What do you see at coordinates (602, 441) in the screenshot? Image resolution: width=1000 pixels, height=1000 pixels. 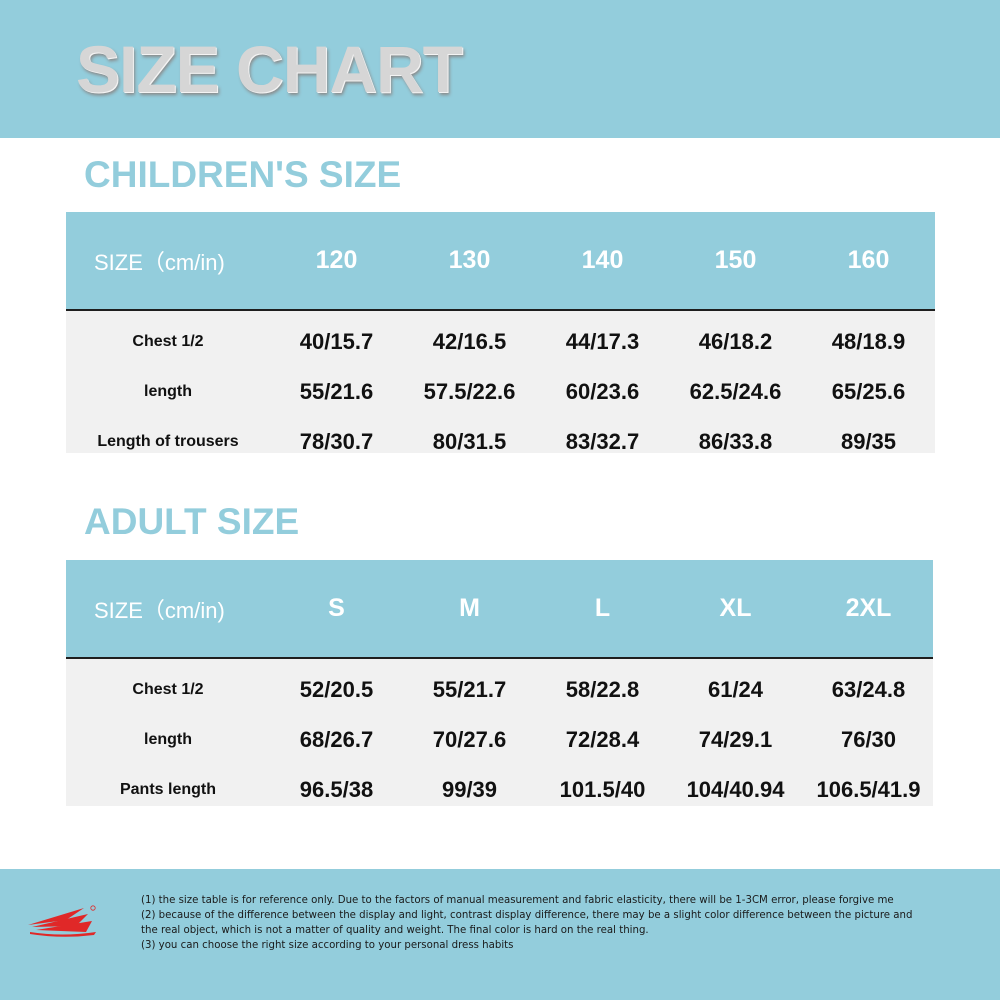 I see `table-cell: 83/32.7` at bounding box center [602, 441].